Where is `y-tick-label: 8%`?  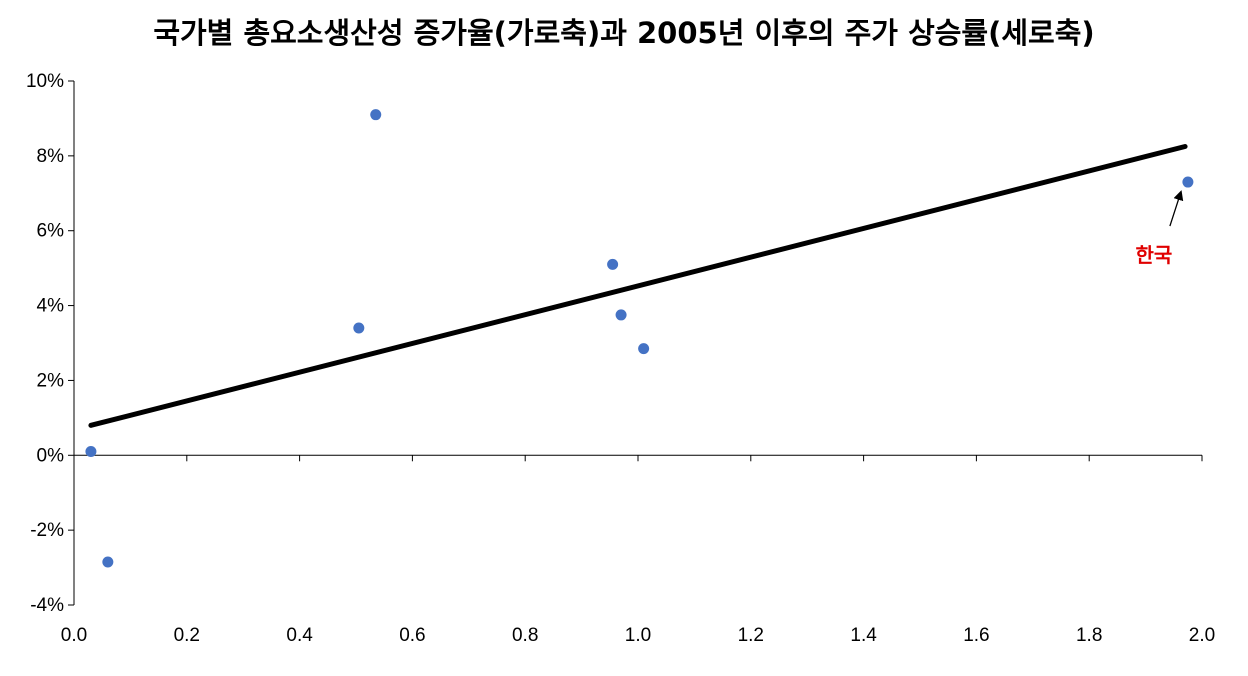 y-tick-label: 8% is located at coordinates (51, 156).